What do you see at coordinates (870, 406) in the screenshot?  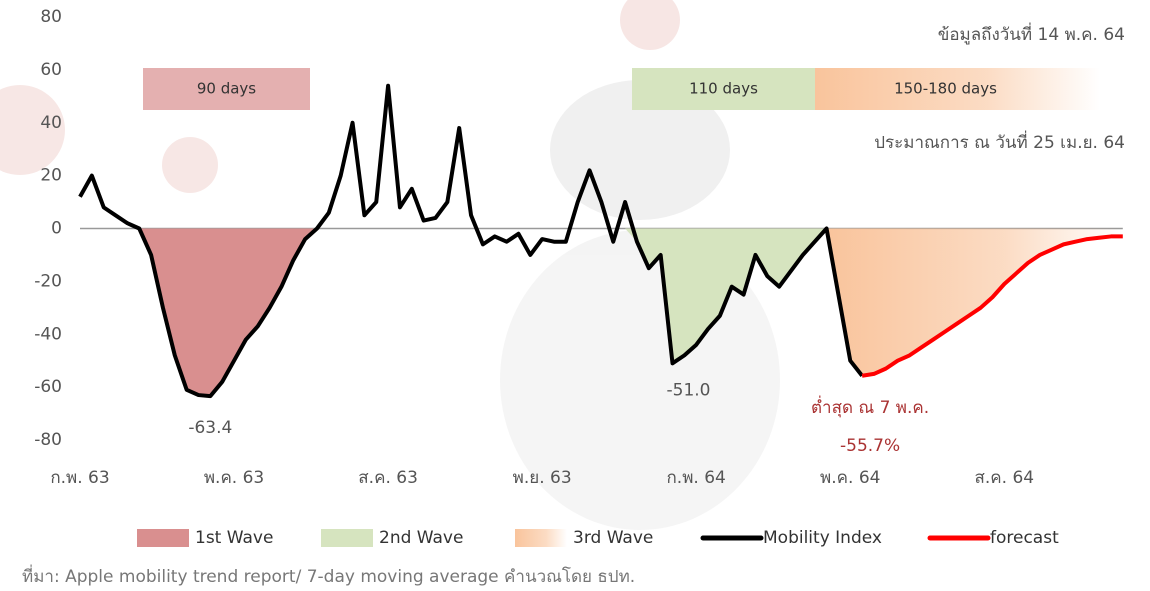 I see `annotation: ต่ำสุด ณ 7 พ.ค.` at bounding box center [870, 406].